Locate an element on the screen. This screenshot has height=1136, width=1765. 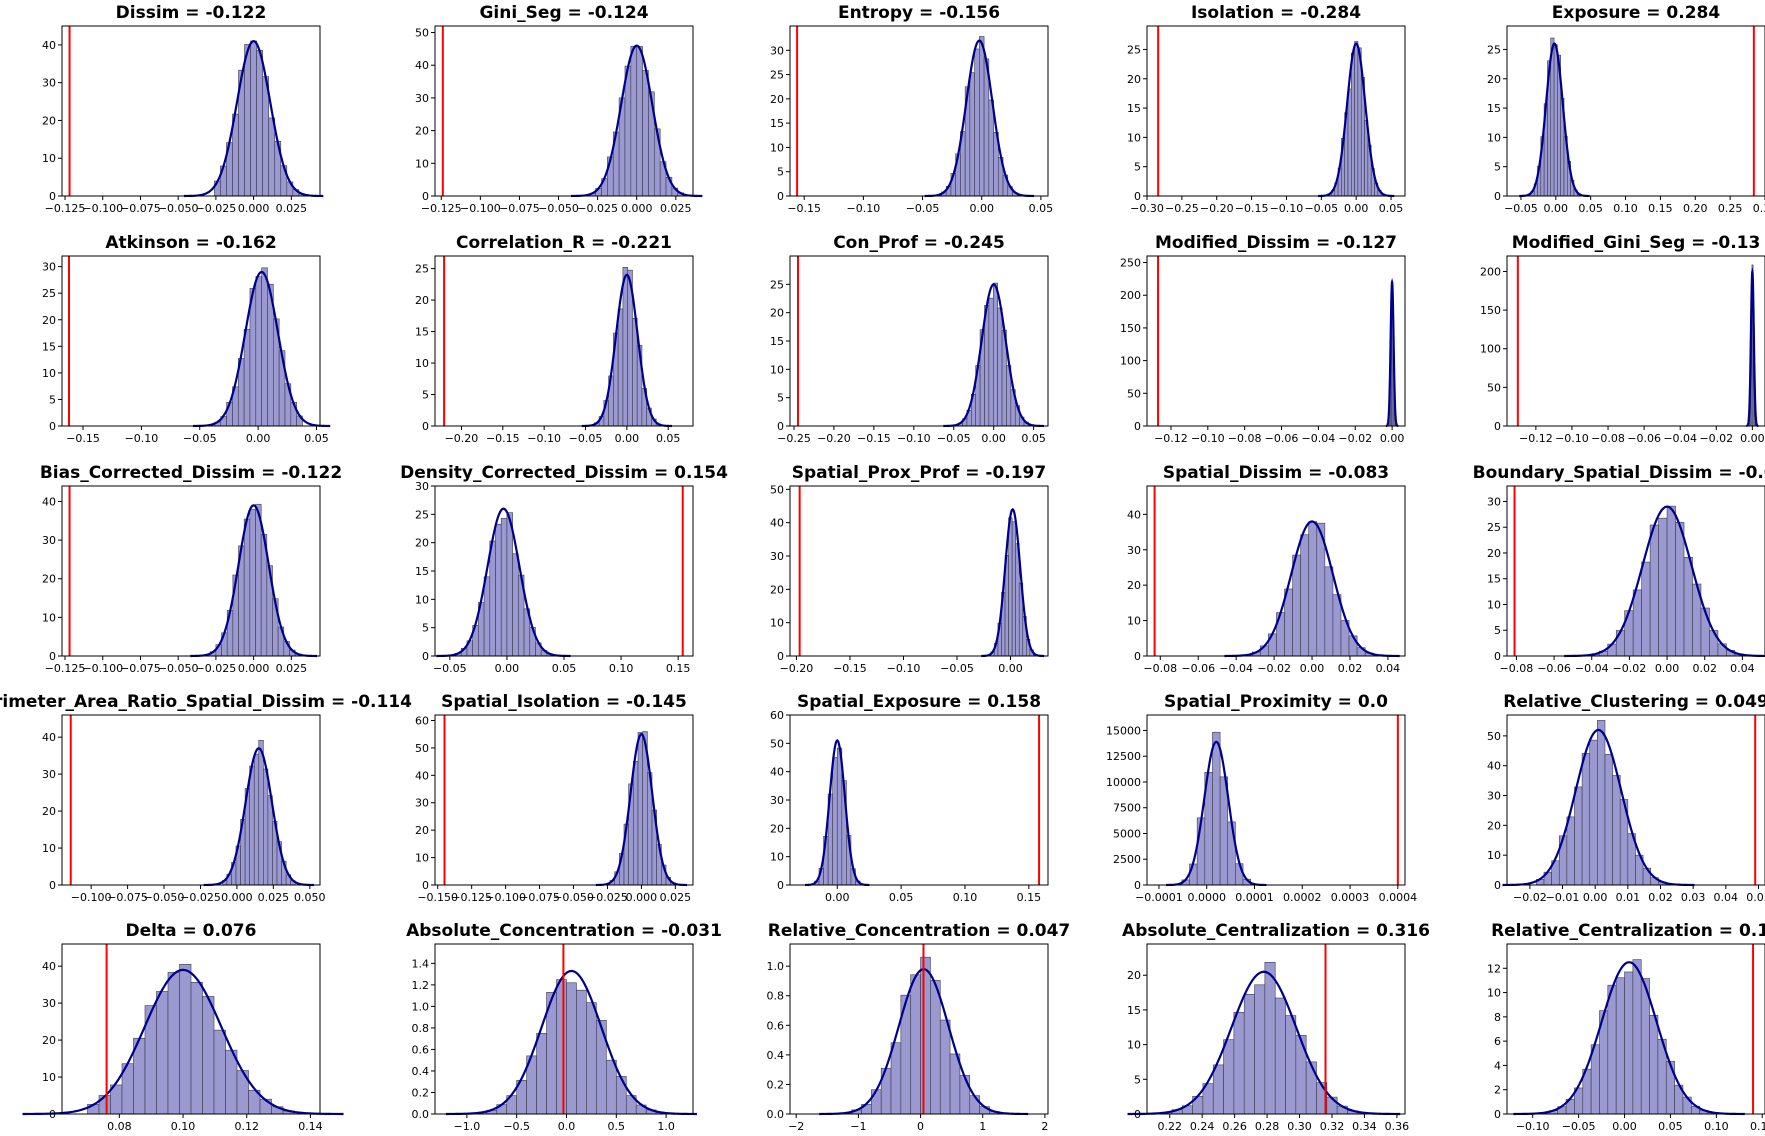
x-tick-label: 0.02 is located at coordinates (1704, 668).